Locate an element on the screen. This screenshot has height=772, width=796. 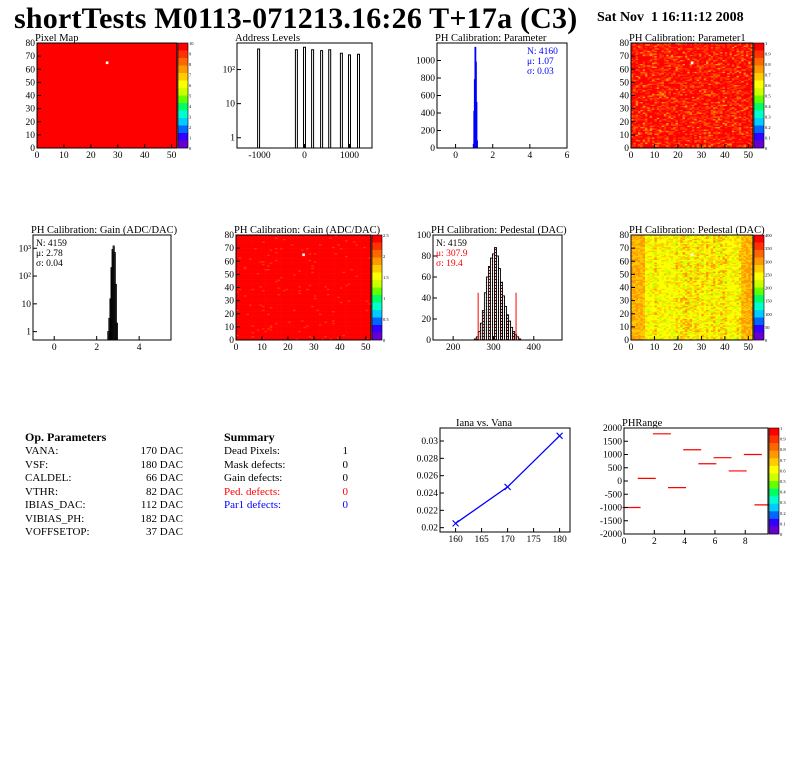
ph-range-xtick-label: 8 is located at coordinates (745, 542).